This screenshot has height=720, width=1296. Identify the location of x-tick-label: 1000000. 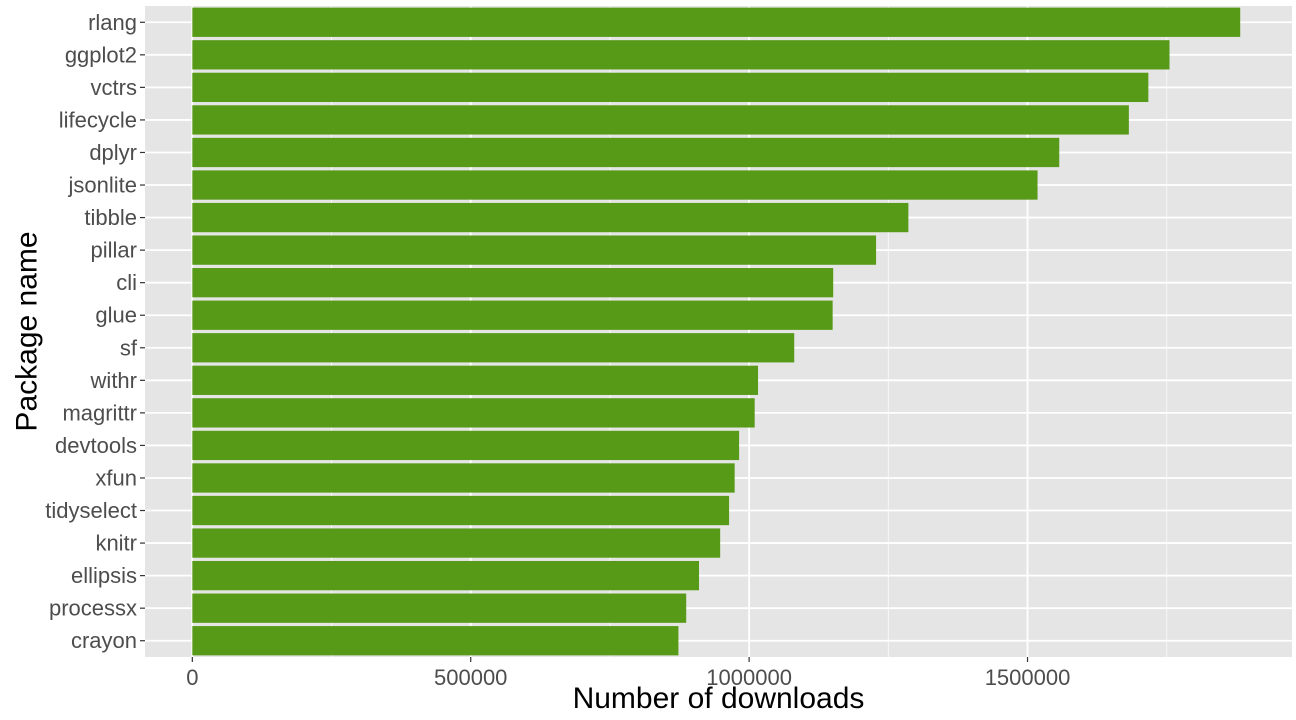
(749, 677).